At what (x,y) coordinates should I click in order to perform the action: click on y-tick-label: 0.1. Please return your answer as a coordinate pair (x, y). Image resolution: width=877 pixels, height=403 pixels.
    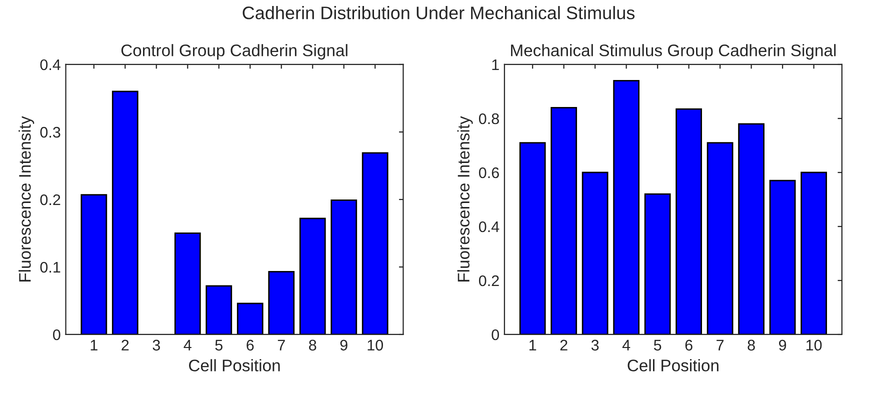
    Looking at the image, I should click on (50, 267).